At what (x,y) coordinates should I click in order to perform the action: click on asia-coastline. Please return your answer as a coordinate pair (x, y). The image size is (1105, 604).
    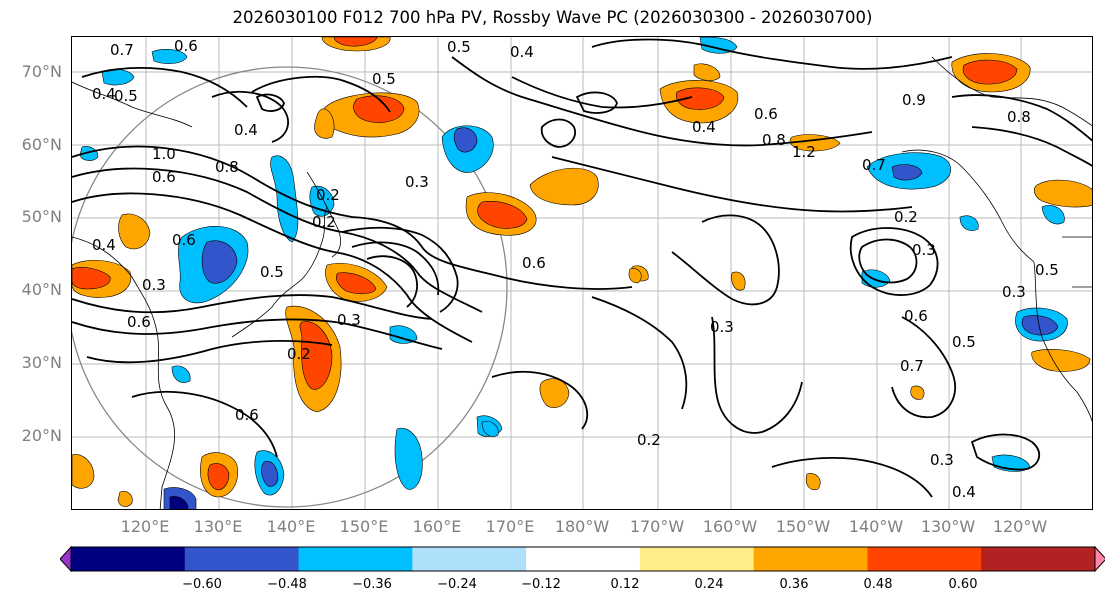
    Looking at the image, I should click on (123, 372).